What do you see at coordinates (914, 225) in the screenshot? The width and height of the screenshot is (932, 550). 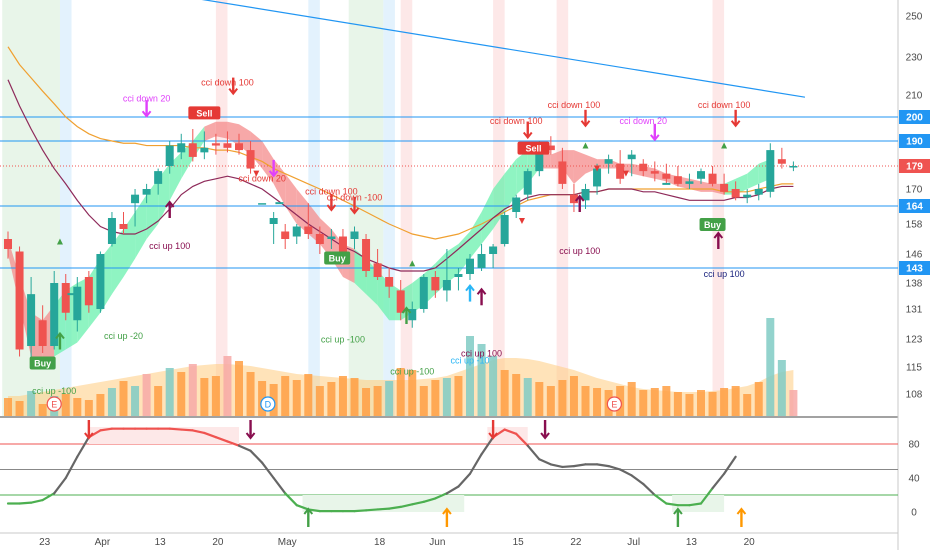 I see `y-tick-label: 158` at bounding box center [914, 225].